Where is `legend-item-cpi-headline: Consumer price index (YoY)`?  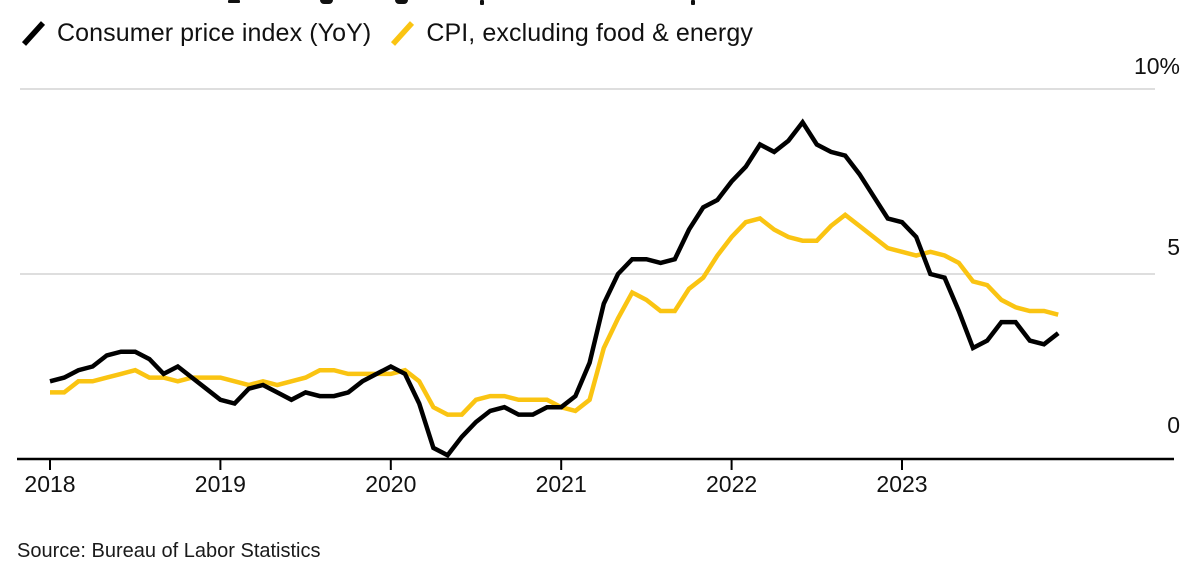 legend-item-cpi-headline: Consumer price index (YoY) is located at coordinates (195, 33).